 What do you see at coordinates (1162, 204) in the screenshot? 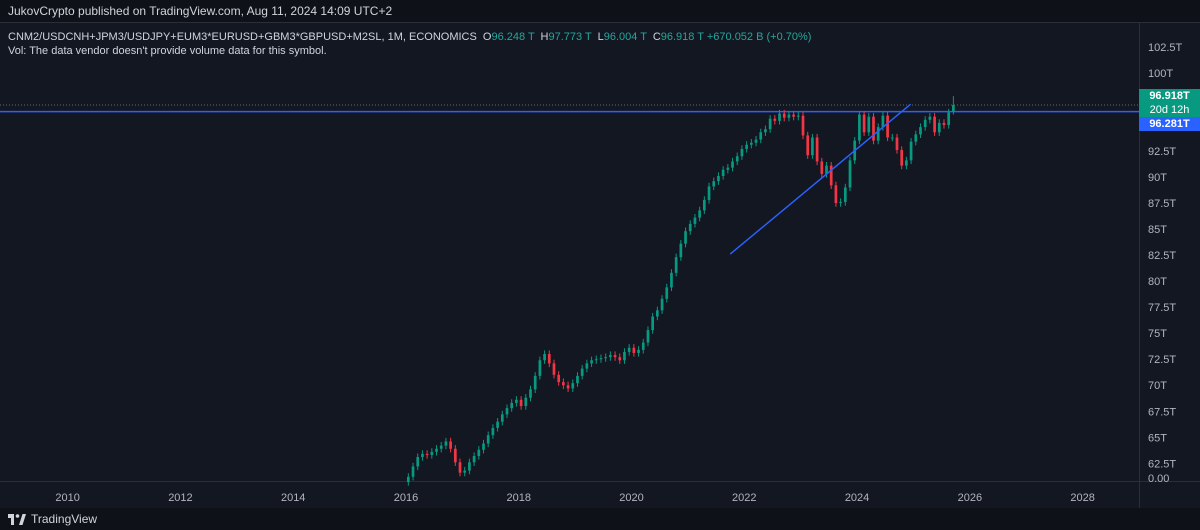
I see `y-tick-label: 87.5T` at bounding box center [1162, 204].